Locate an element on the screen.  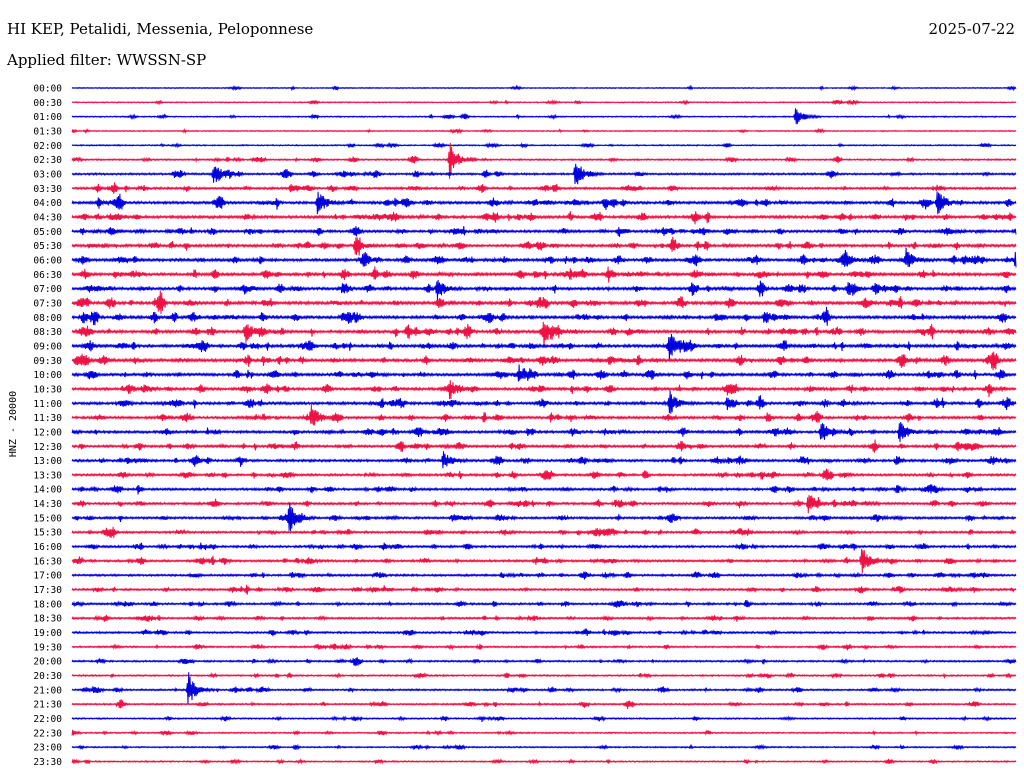
row-time-label: 17:30 is located at coordinates (47, 590).